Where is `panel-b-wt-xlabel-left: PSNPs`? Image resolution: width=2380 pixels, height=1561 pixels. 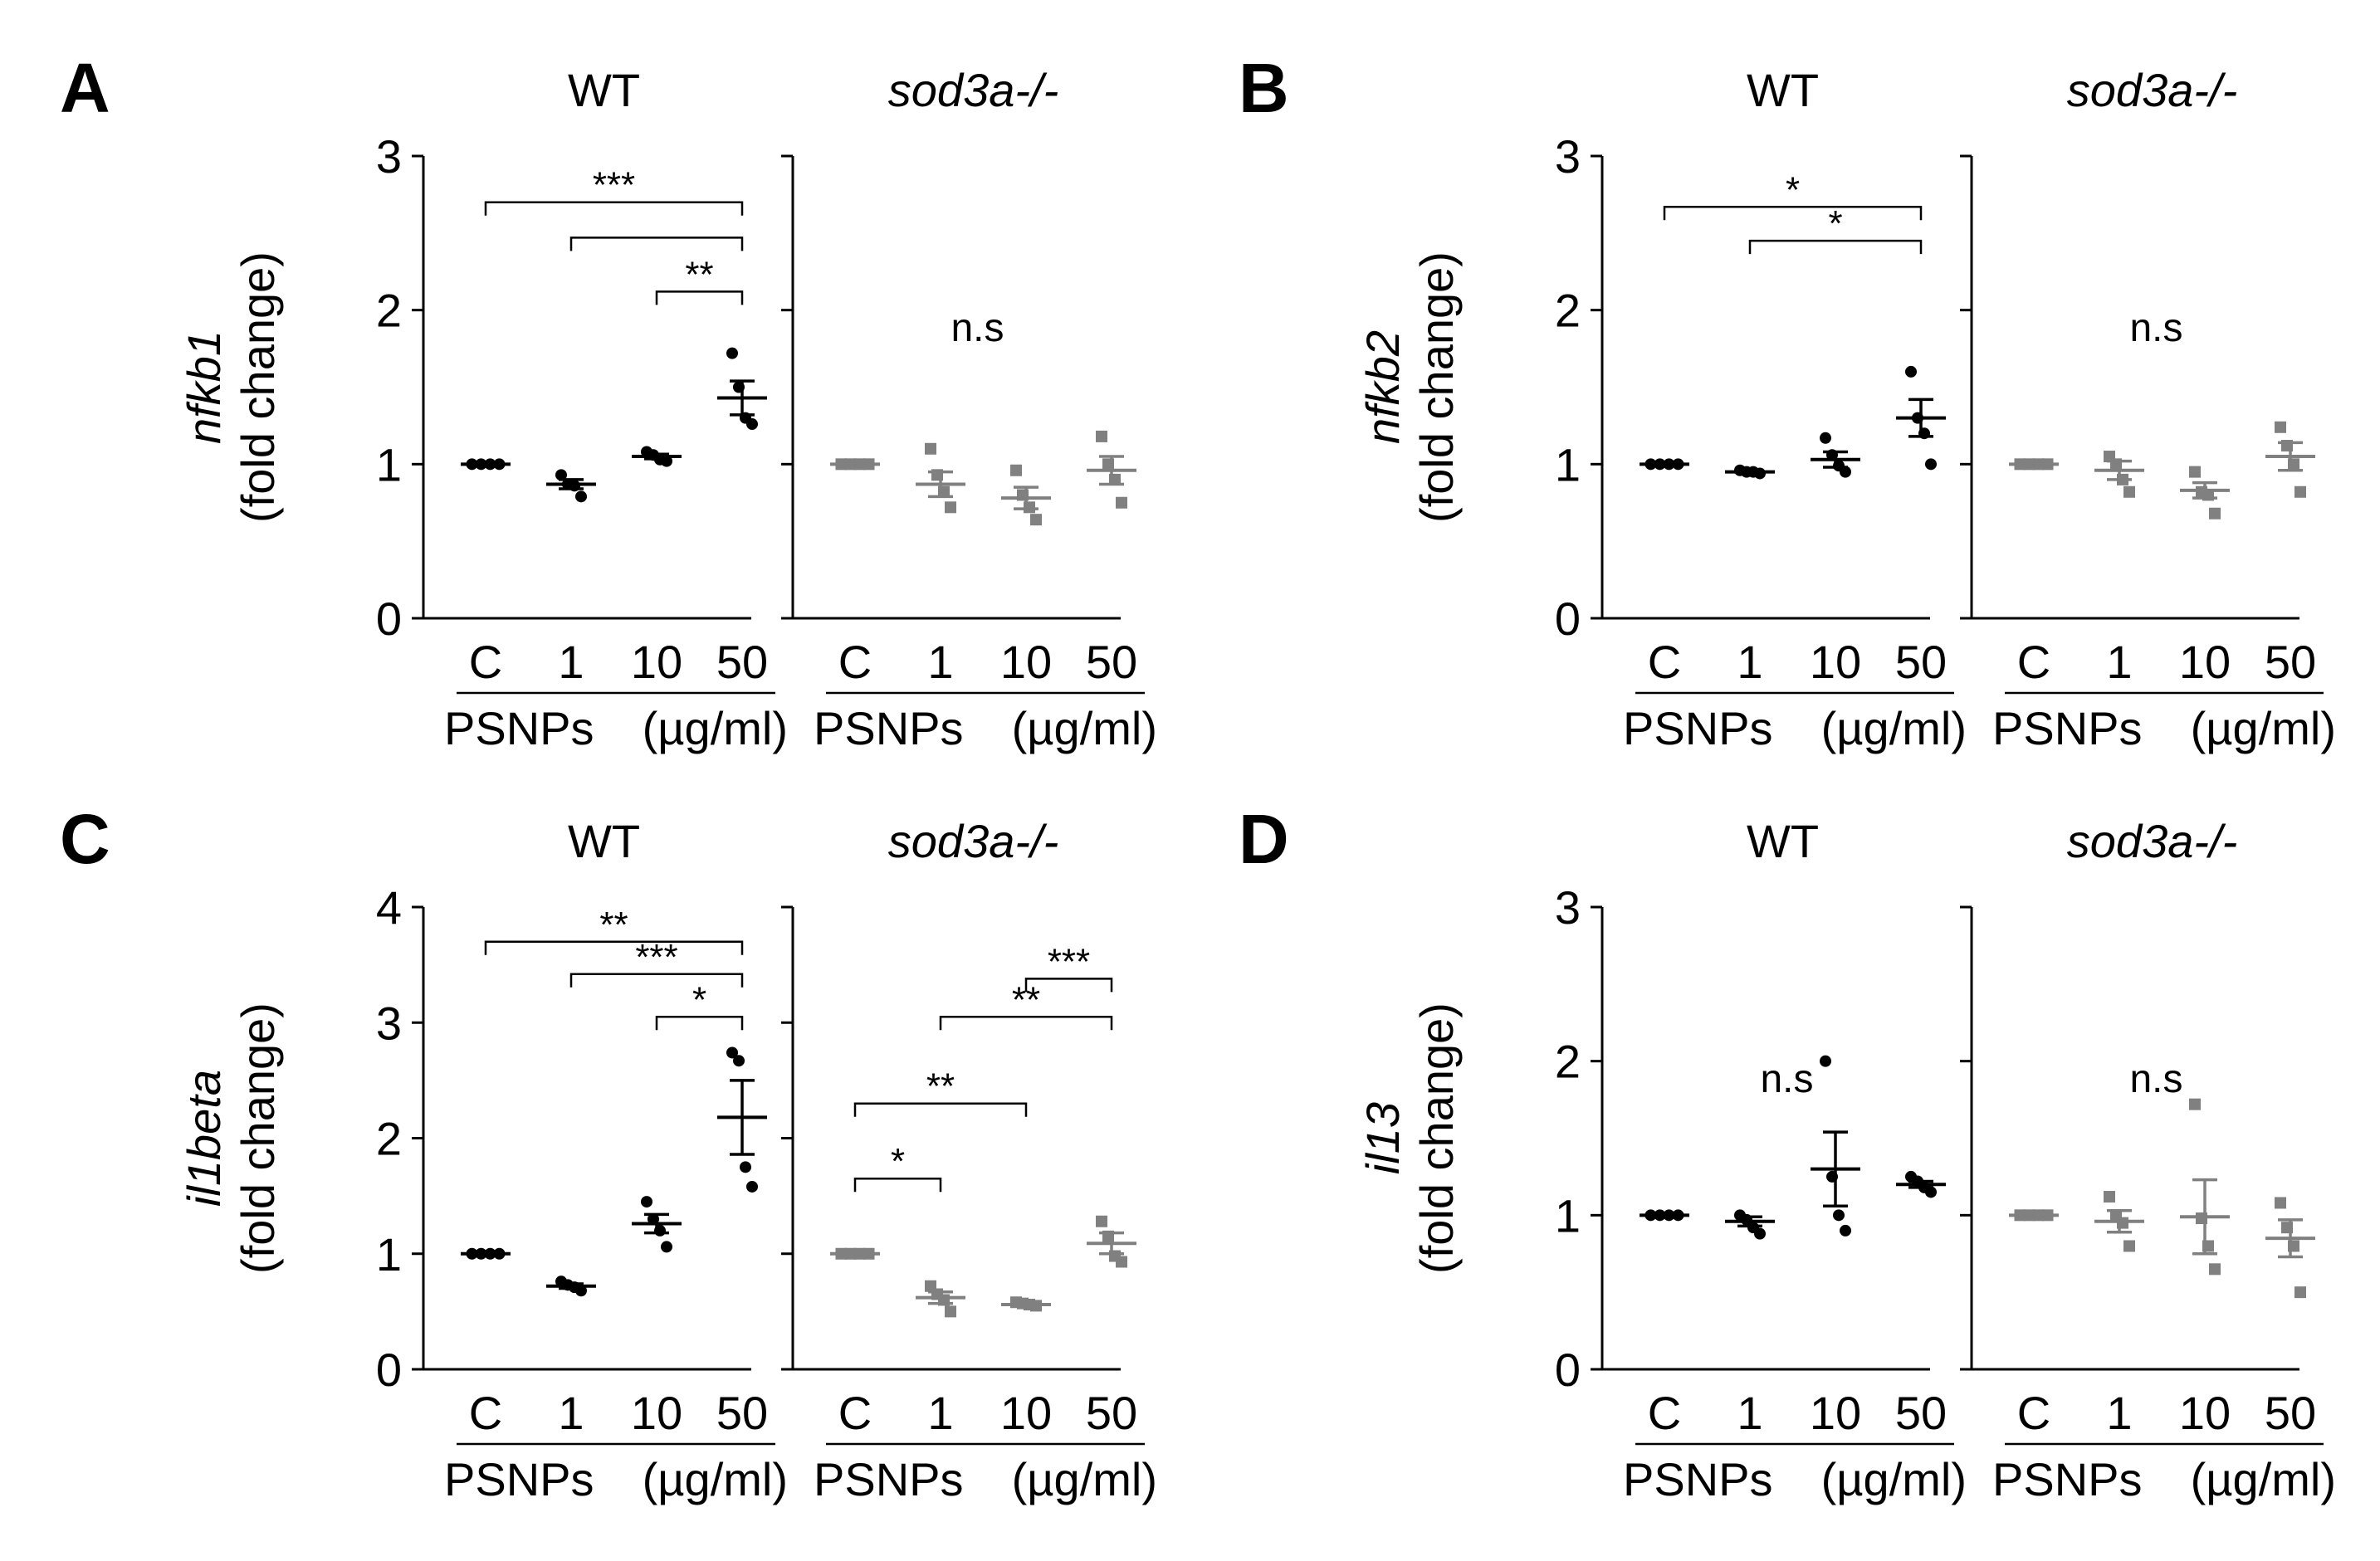 panel-b-wt-xlabel-left: PSNPs is located at coordinates (1698, 728).